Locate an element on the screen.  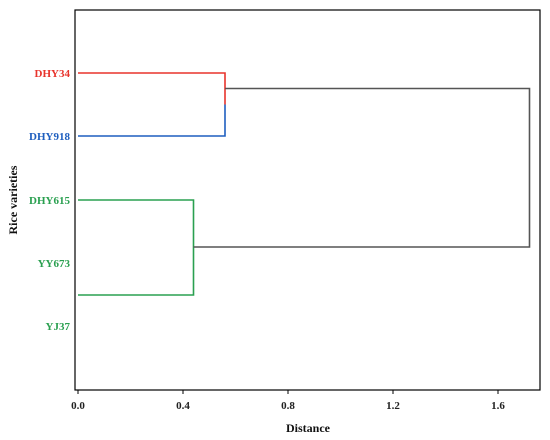
x-tick-label: 0.8 is located at coordinates (288, 406).